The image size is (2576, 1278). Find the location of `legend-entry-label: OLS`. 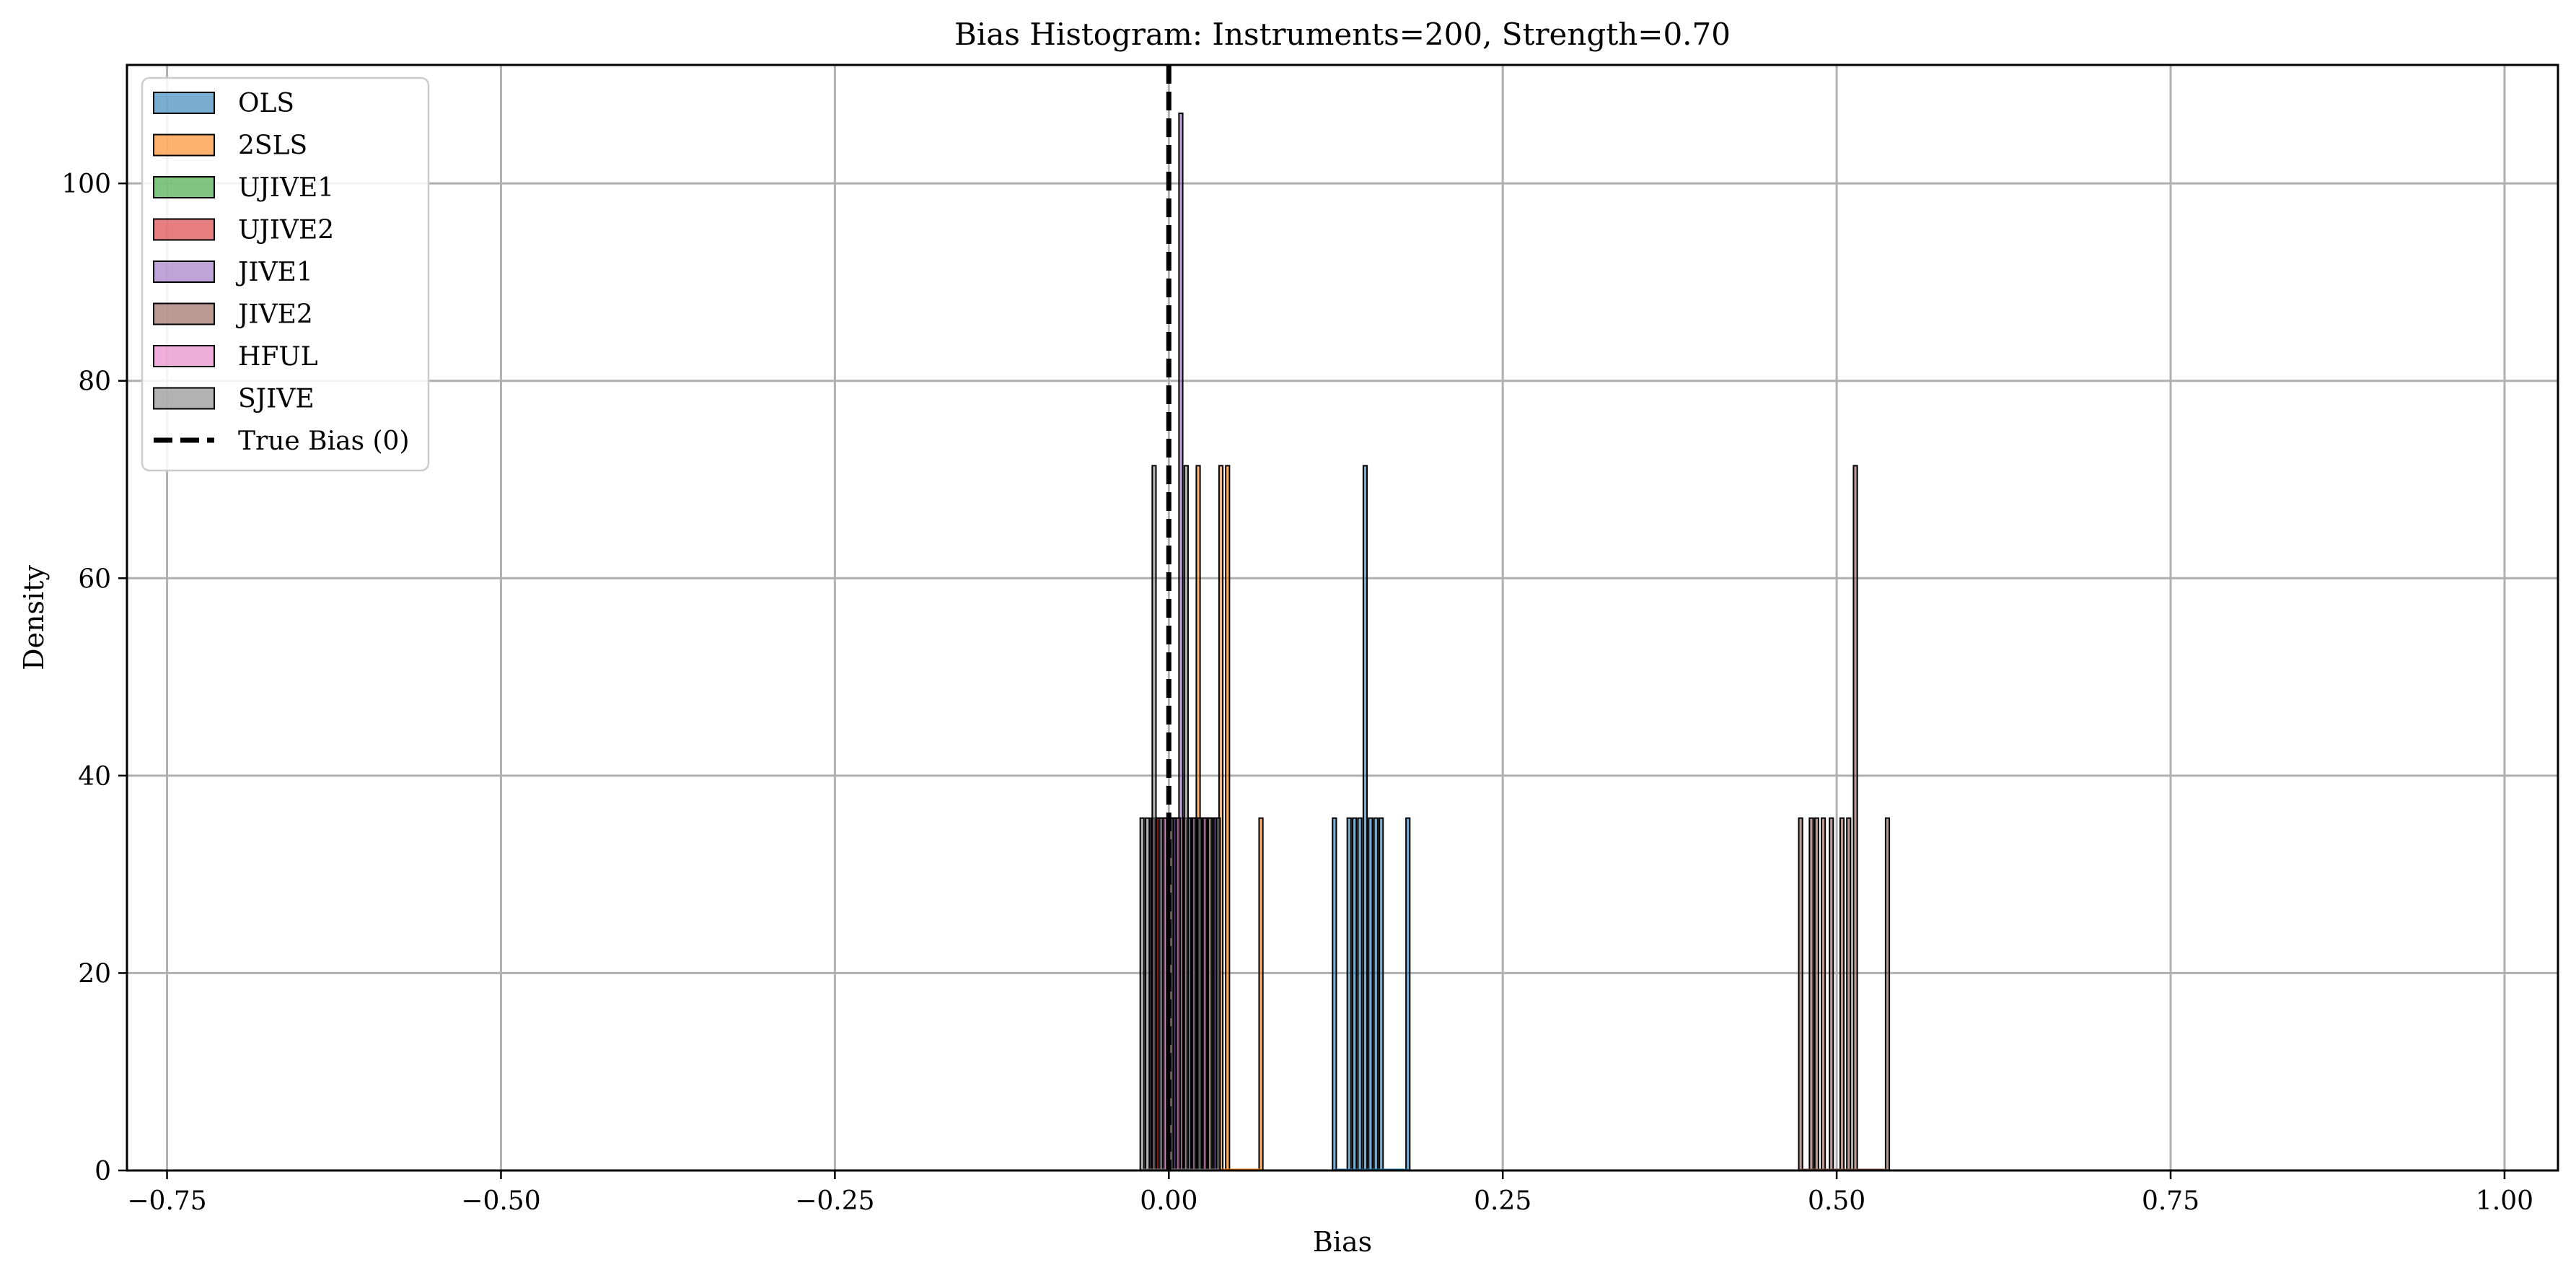

legend-entry-label: OLS is located at coordinates (266, 103).